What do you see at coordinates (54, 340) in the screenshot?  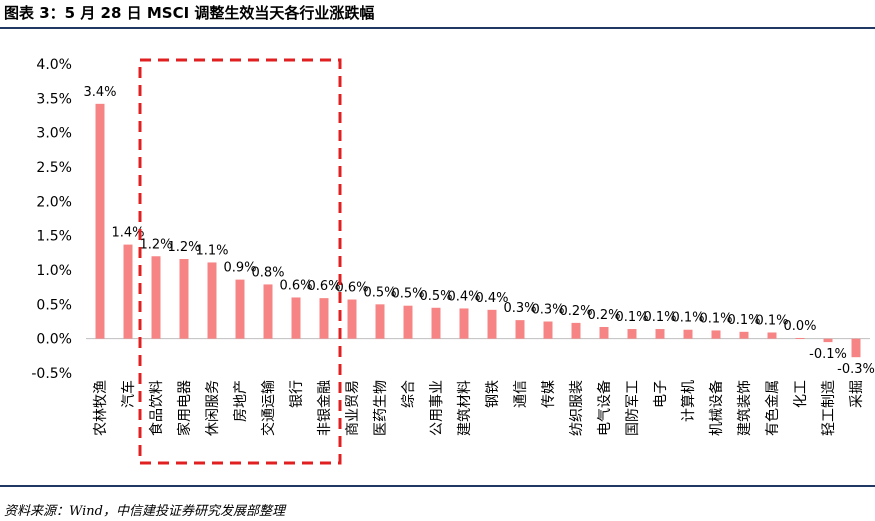 I see `y-tick-label: 0.0%` at bounding box center [54, 340].